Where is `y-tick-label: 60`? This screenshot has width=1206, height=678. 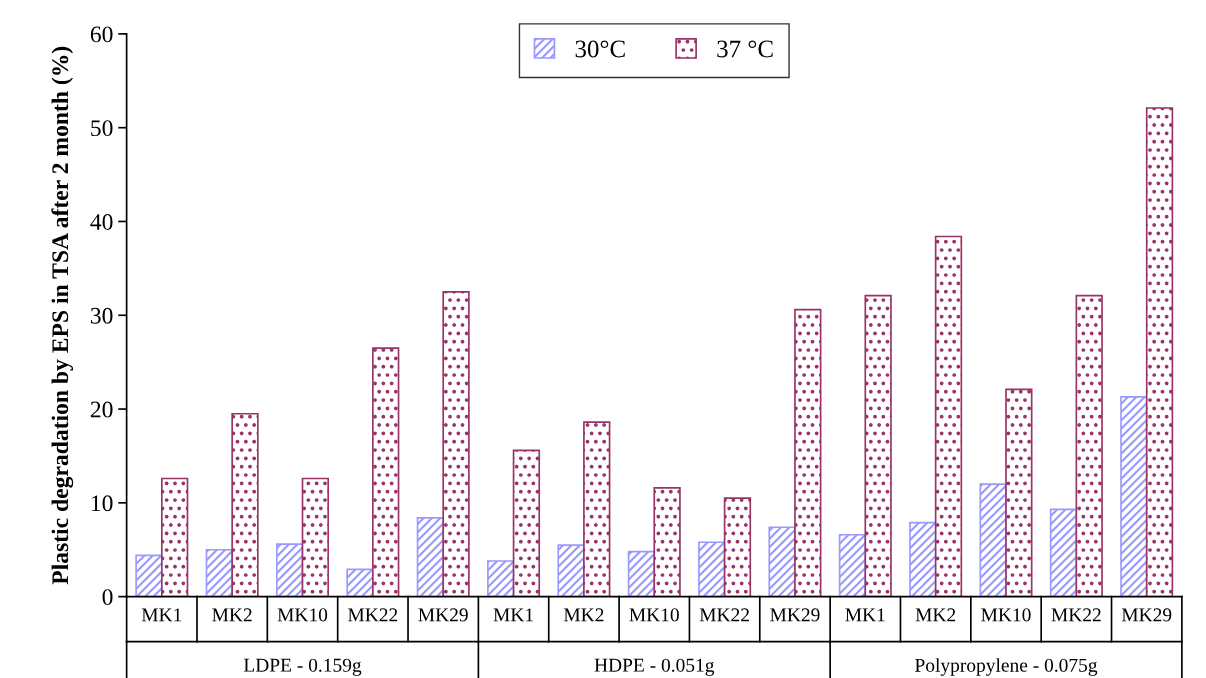
y-tick-label: 60 is located at coordinates (101, 34).